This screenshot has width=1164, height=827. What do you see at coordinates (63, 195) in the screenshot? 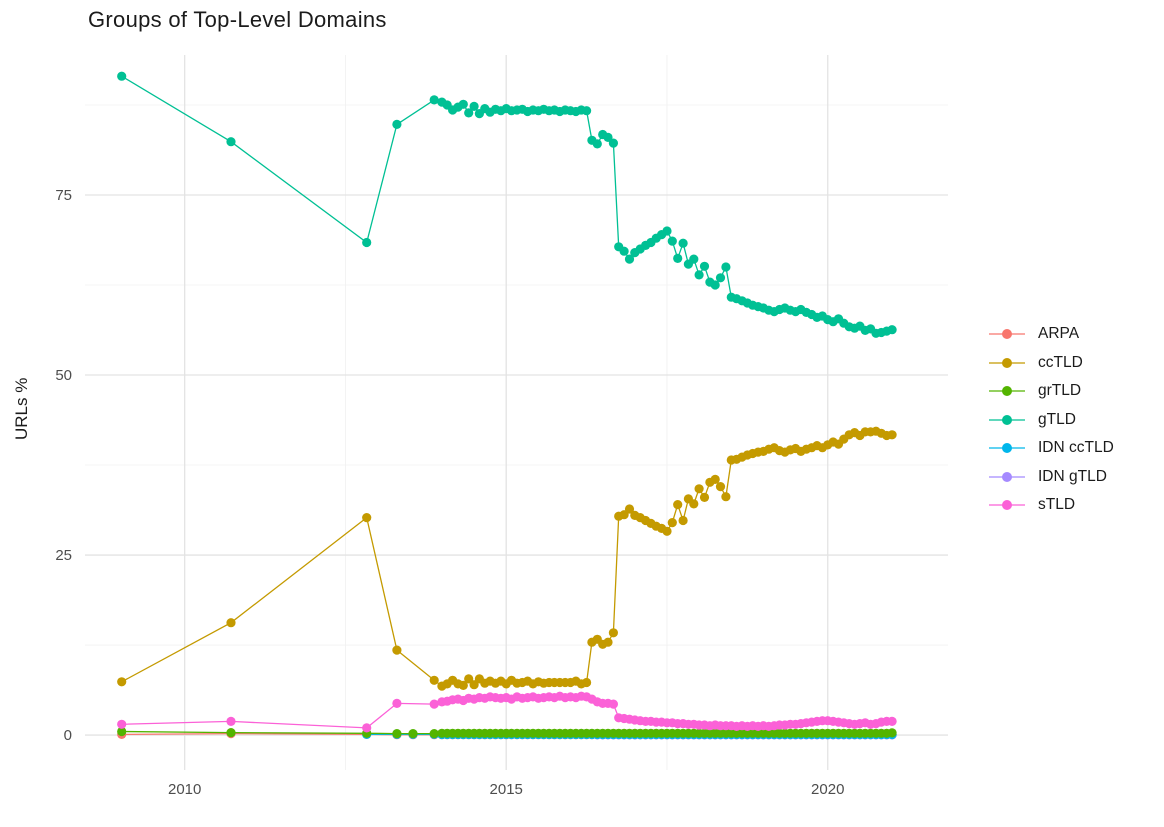
I see `y-tick-label: 75` at bounding box center [63, 195].